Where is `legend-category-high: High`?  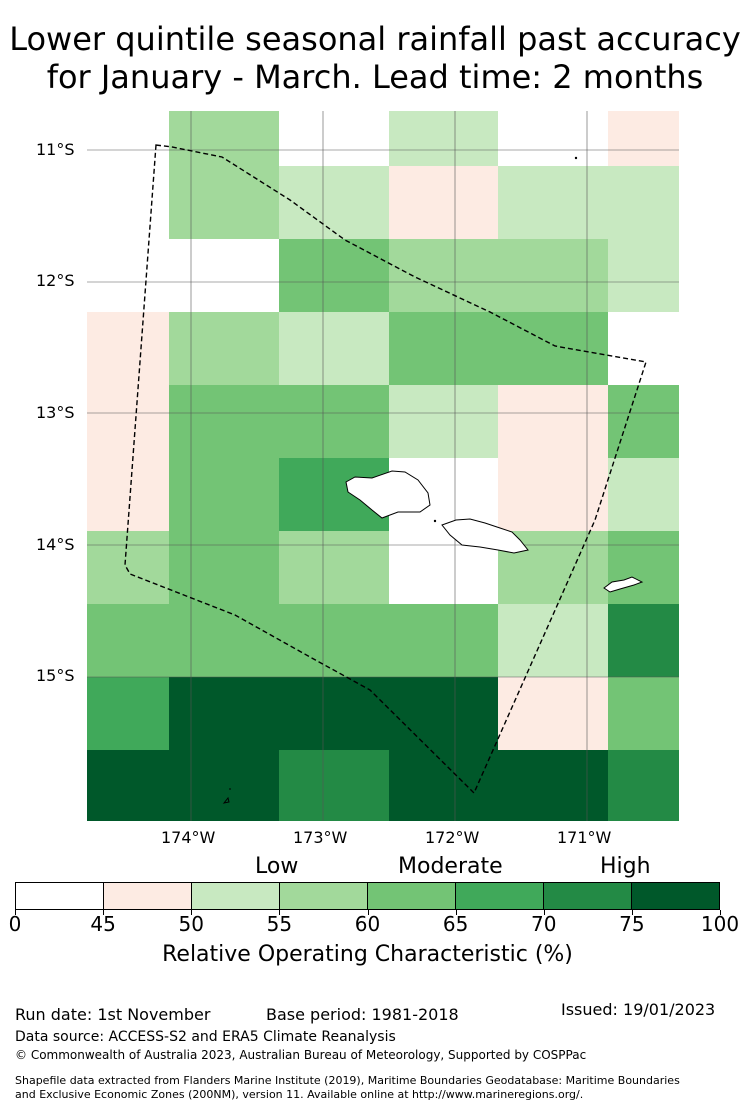
legend-category-high: High is located at coordinates (625, 866).